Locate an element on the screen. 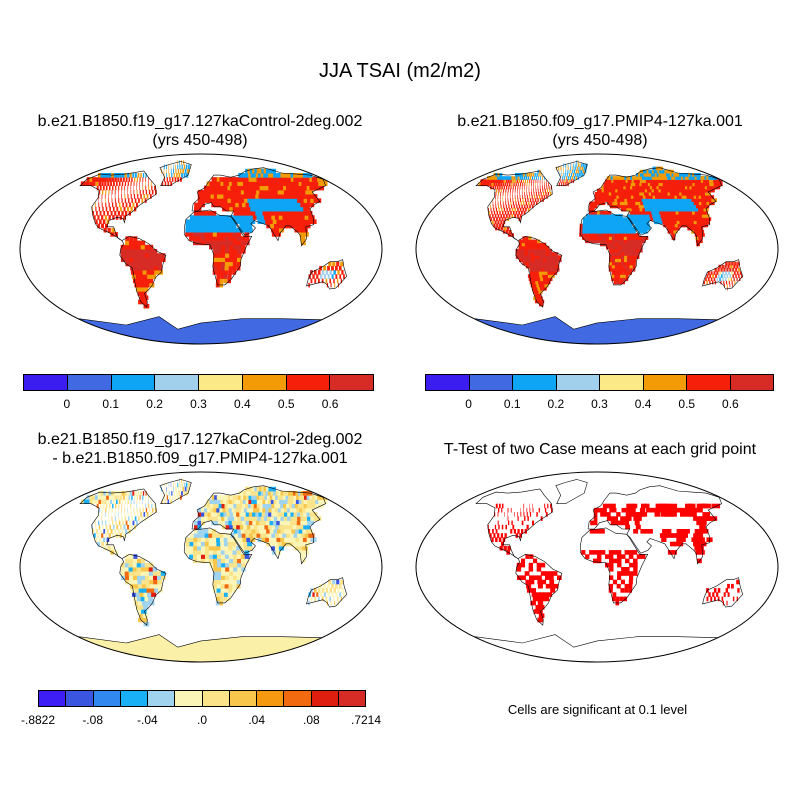 The image size is (800, 800). coastline-australia is located at coordinates (723, 592).